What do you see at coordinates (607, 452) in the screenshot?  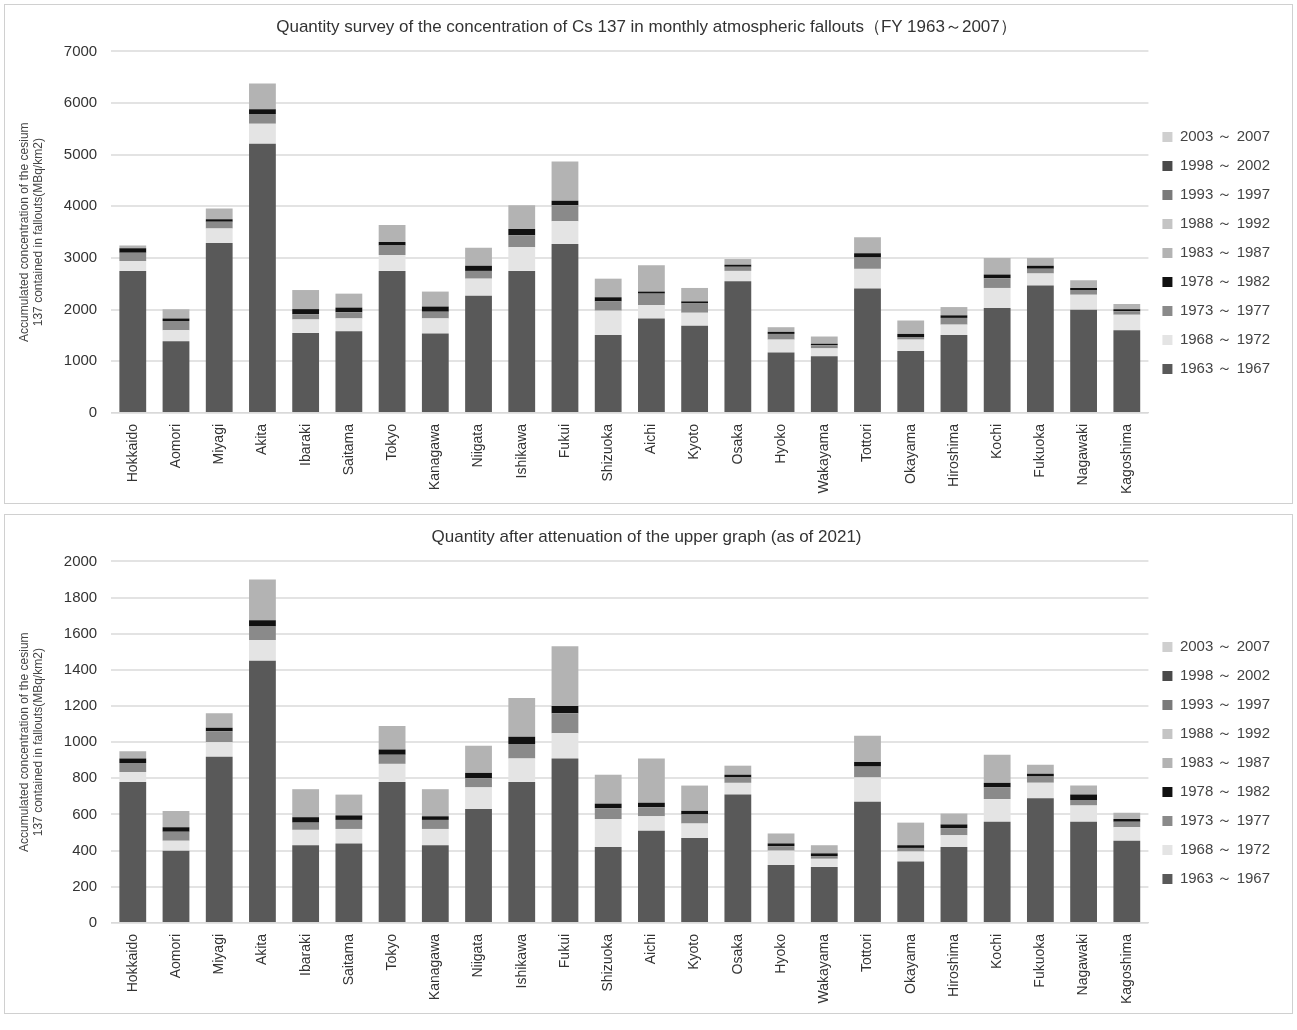 I see `x-tick-label: Shizuoka` at bounding box center [607, 452].